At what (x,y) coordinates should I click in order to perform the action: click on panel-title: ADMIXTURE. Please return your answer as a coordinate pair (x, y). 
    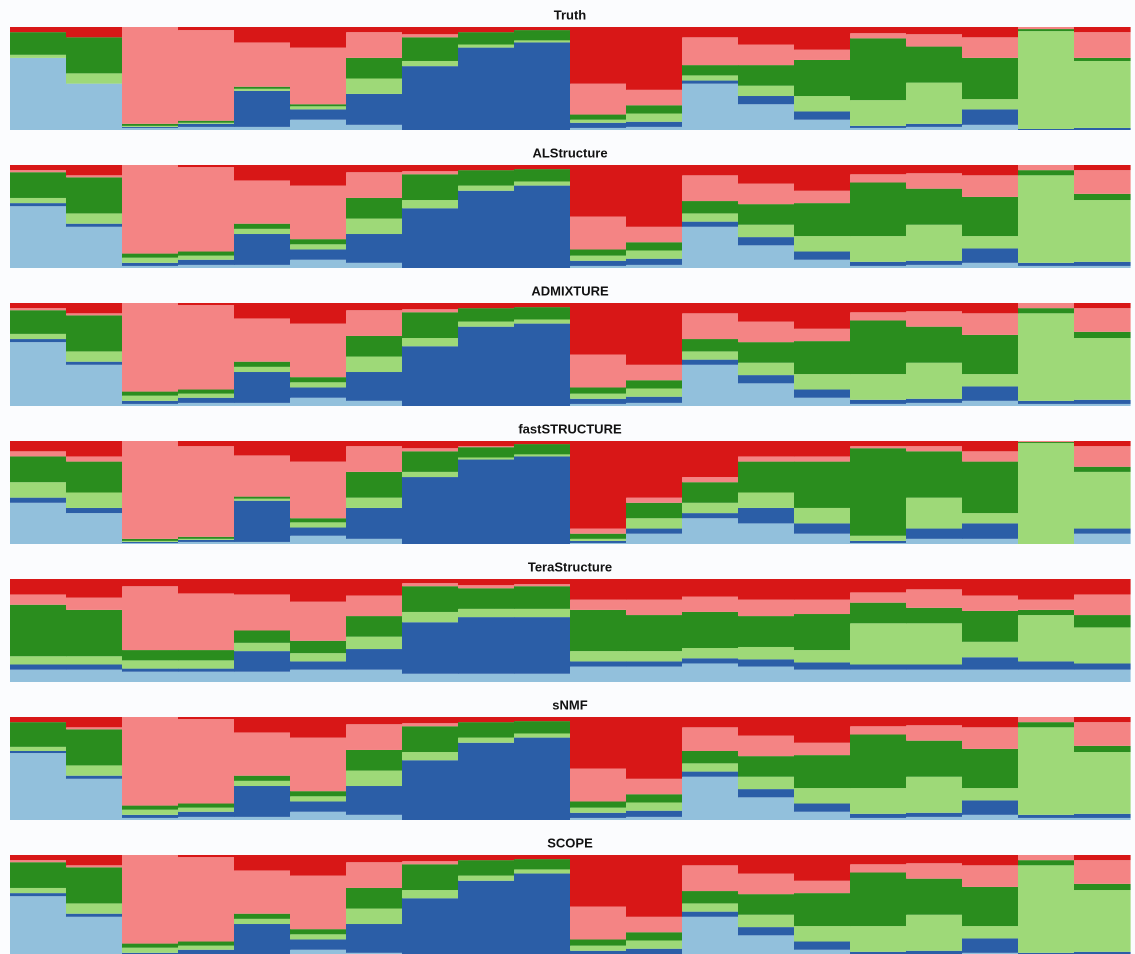
    Looking at the image, I should click on (570, 290).